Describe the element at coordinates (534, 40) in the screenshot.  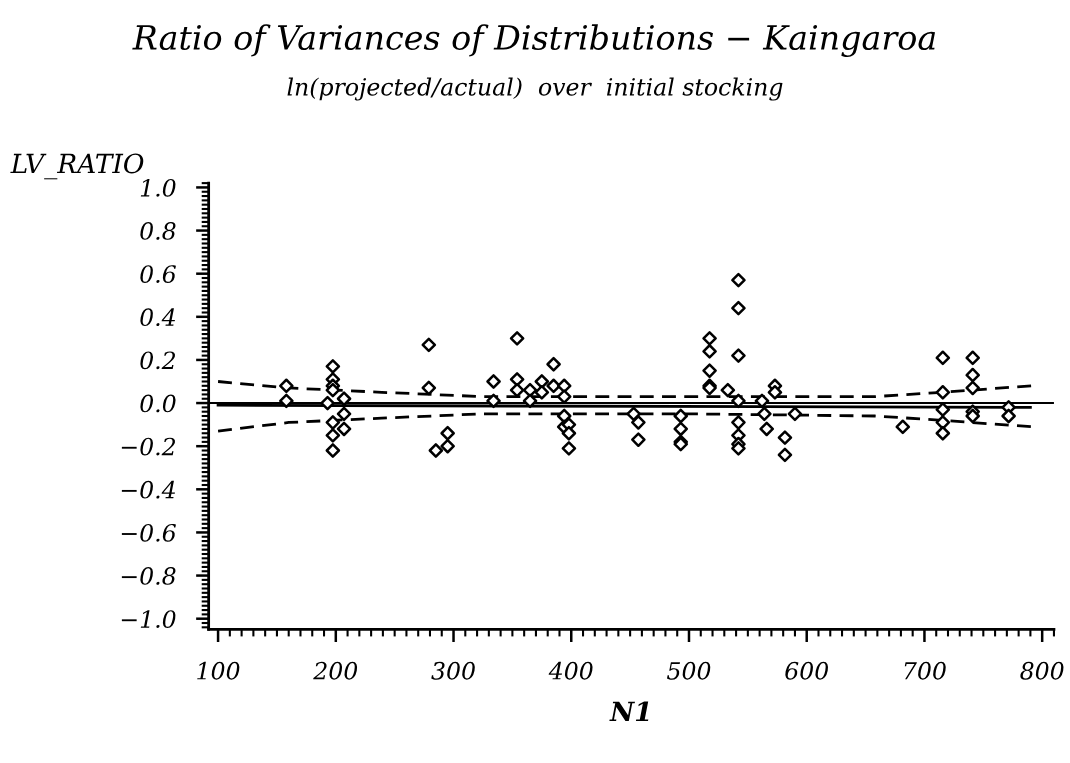
I see `chart-title: Ratio of Variances of Distributions − Kaingaroa` at that location.